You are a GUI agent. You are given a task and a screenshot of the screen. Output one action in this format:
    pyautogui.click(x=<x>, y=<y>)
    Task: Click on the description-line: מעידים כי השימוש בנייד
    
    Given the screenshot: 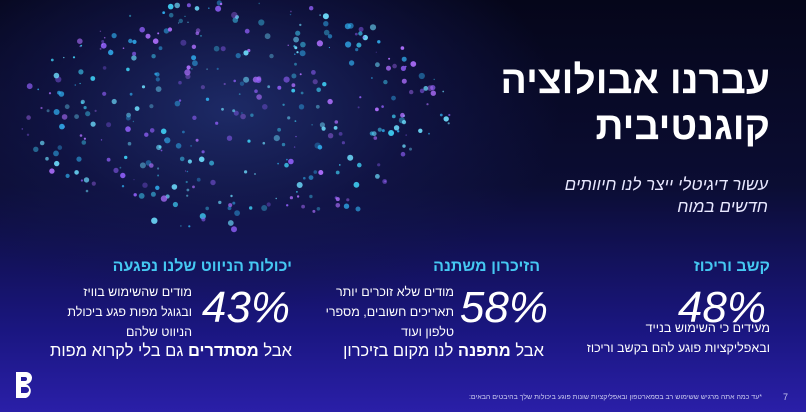 What is the action you would take?
    pyautogui.click(x=707, y=328)
    